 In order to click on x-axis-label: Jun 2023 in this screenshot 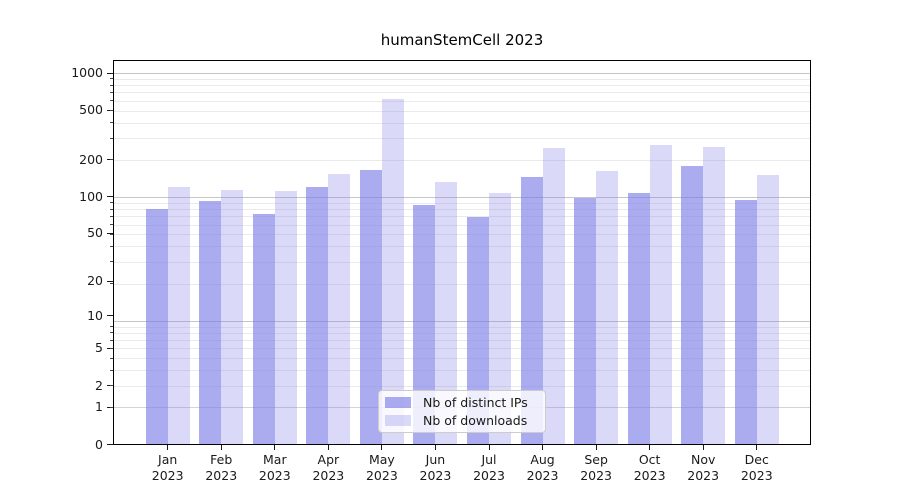, I will do `click(435, 467)`.